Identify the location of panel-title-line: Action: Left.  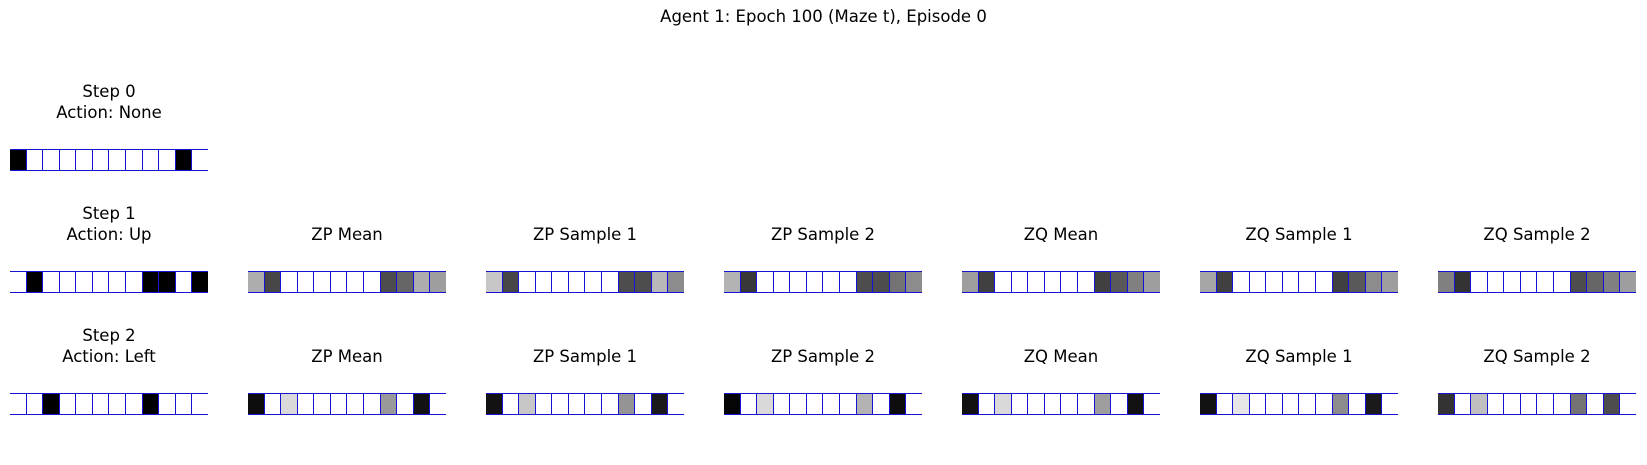
(109, 356).